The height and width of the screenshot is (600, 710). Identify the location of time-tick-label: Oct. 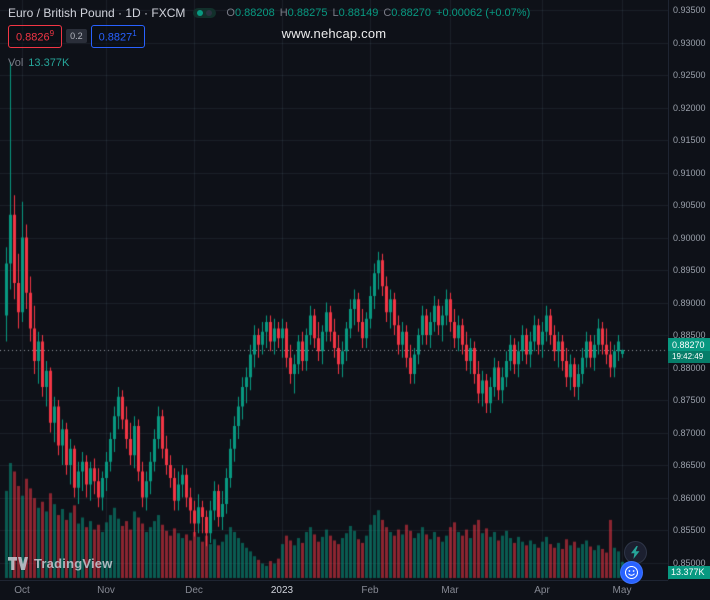
(22, 590).